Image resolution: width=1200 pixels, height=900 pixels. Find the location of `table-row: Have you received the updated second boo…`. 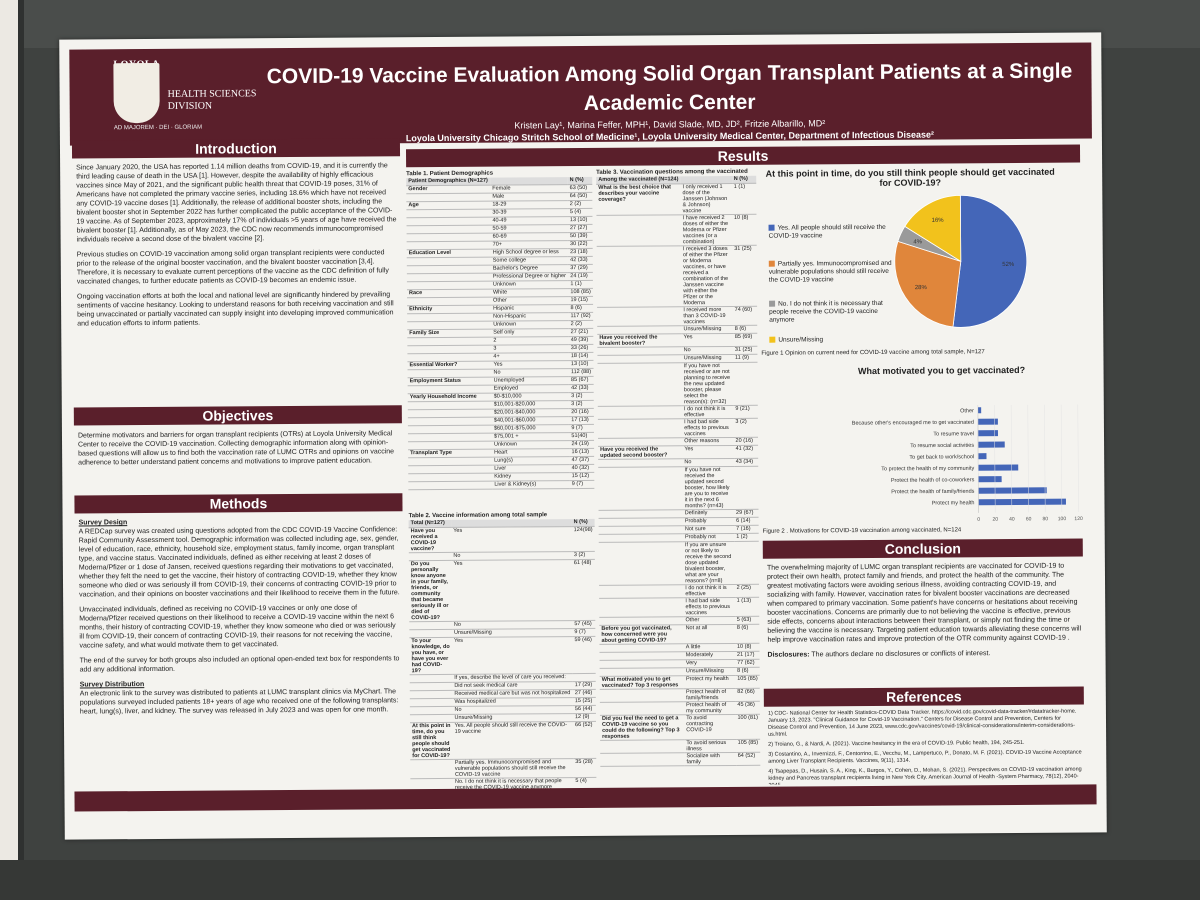

table-row: Have you received the updated second boo… is located at coordinates (678, 452).